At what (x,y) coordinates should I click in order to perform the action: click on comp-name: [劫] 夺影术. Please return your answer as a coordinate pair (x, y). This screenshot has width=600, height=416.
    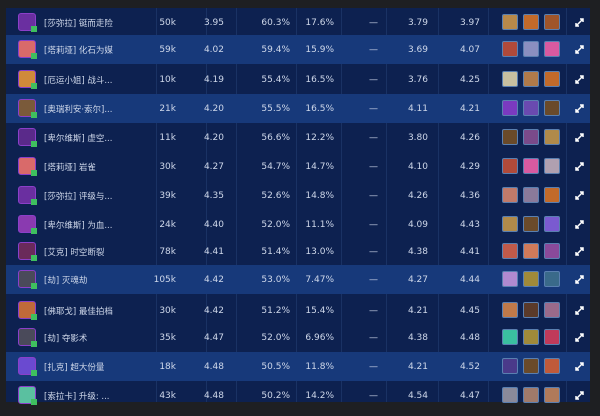
    Looking at the image, I should click on (66, 338).